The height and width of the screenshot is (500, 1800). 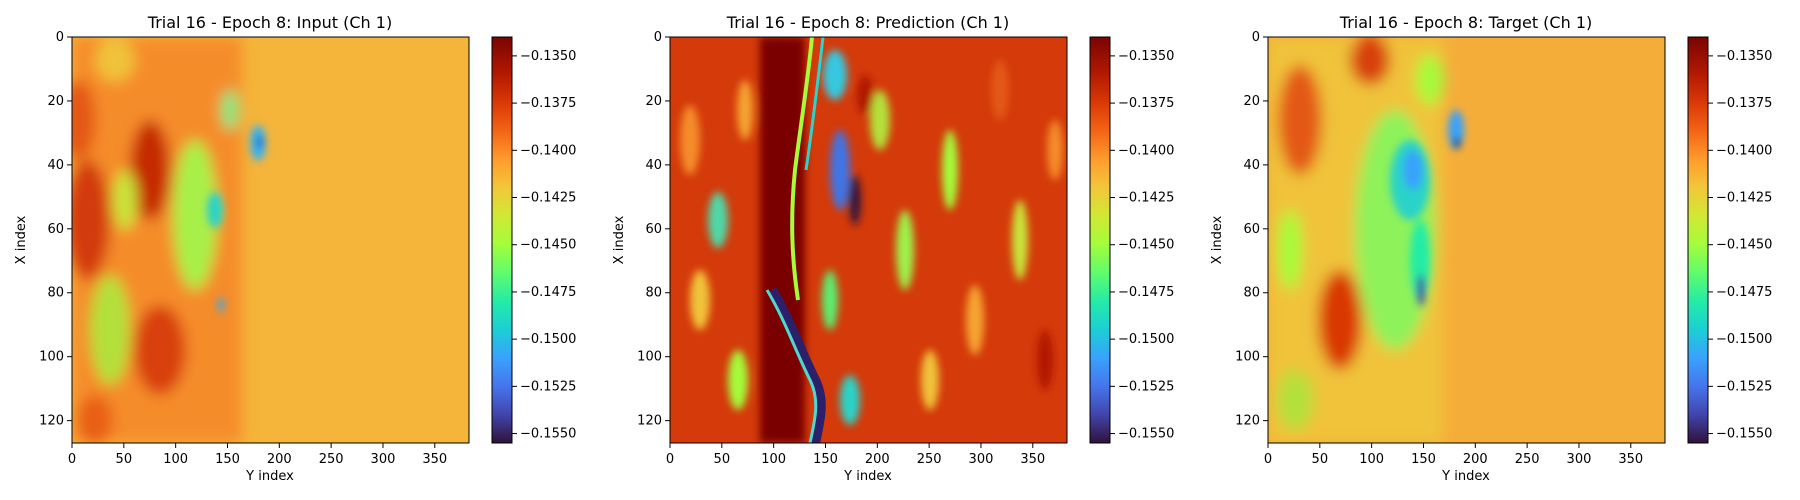 I want to click on chart-title: Trial 16 - Epoch 8: Input (Ch 1), so click(x=269, y=22).